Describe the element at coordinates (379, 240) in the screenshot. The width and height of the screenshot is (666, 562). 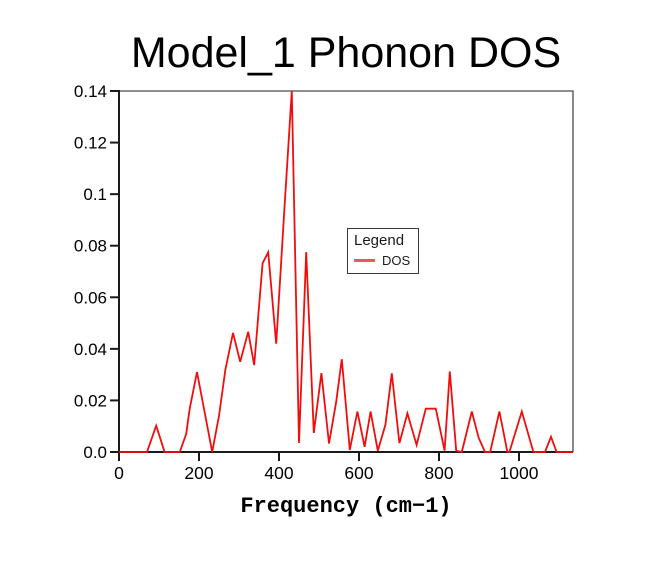
I see `legend-title: Legend` at that location.